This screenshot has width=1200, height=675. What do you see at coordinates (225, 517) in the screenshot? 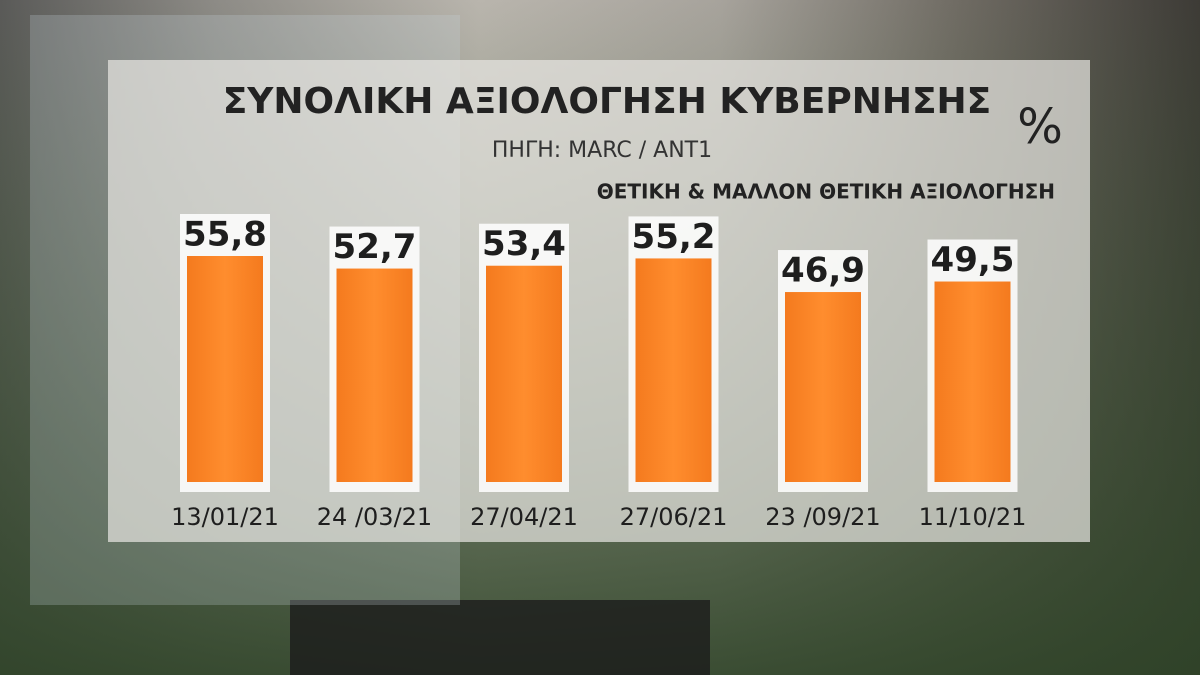
I see `x-tick-label: 13/01/21` at bounding box center [225, 517].